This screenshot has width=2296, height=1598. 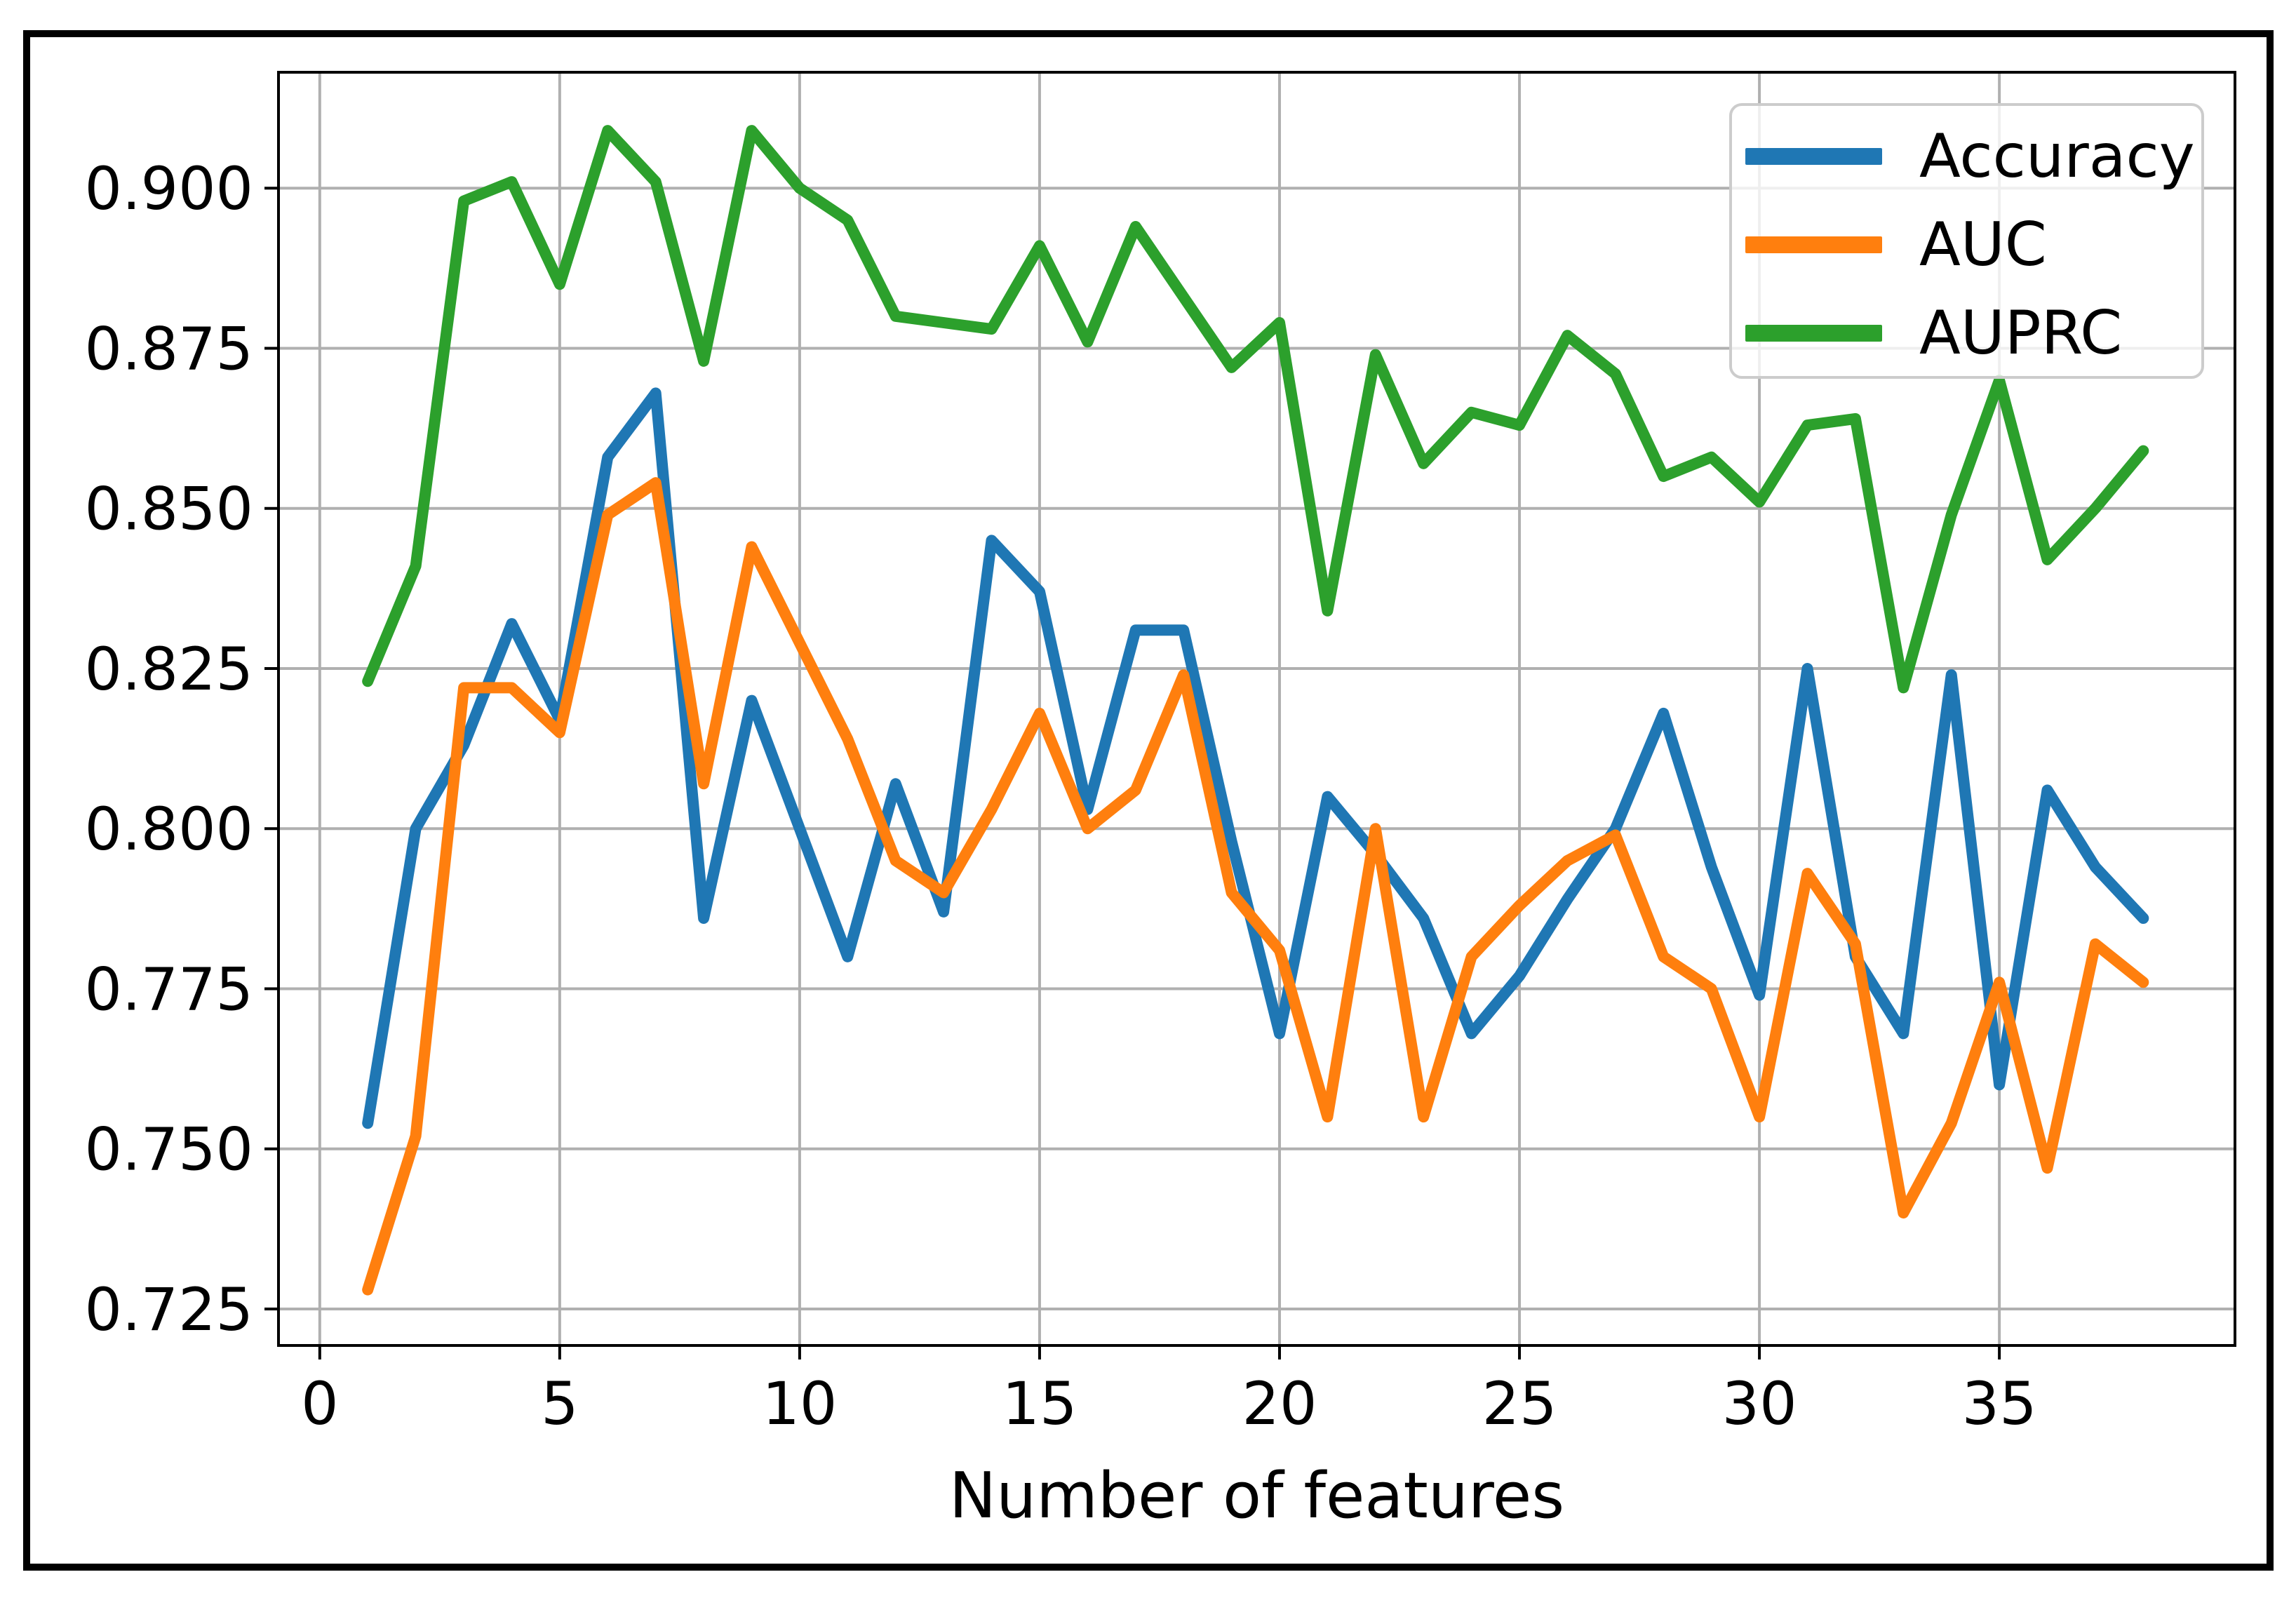 I want to click on y-tick-label: 0.750, so click(x=169, y=1149).